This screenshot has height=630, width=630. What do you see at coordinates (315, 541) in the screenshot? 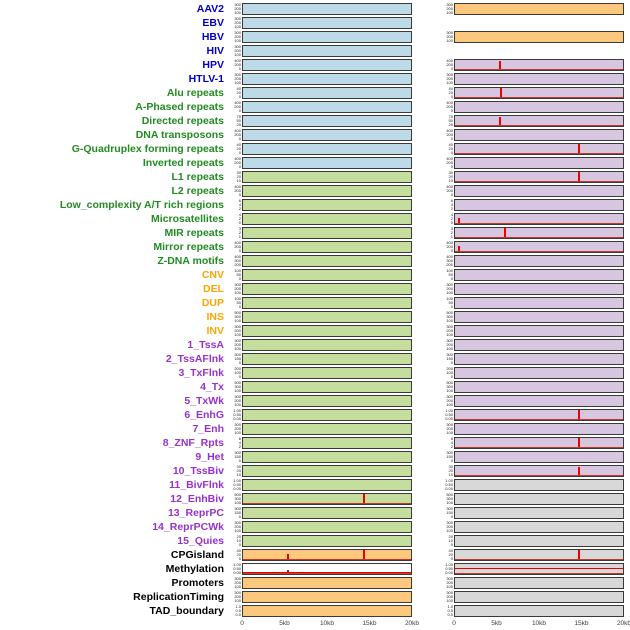
I see `track-row: 15_Quies 20 10 0 20 10 0` at bounding box center [315, 541].